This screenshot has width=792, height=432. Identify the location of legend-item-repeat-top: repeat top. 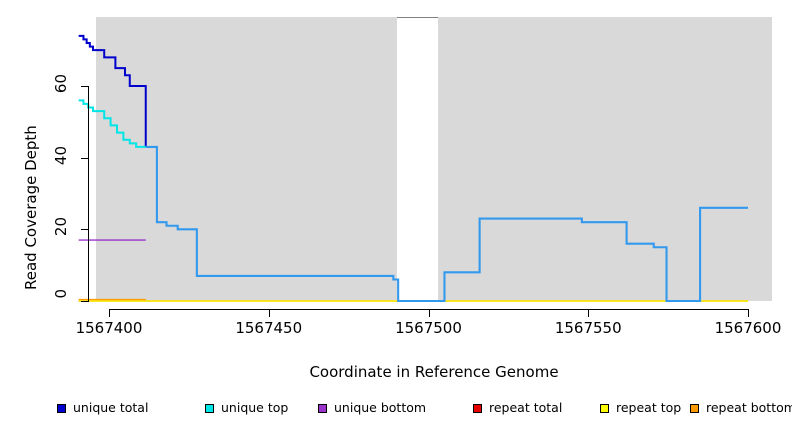
(640, 408).